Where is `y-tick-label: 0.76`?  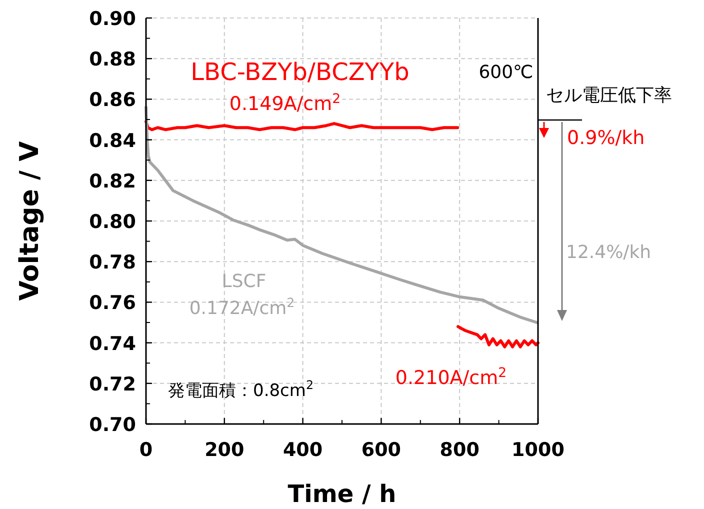 y-tick-label: 0.76 is located at coordinates (112, 303).